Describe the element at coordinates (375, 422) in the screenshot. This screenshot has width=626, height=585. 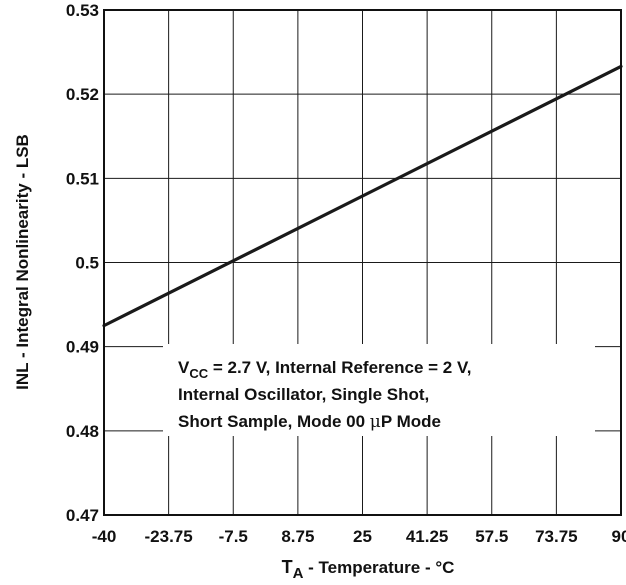
I see `annotation-mu-symbol: μ` at that location.